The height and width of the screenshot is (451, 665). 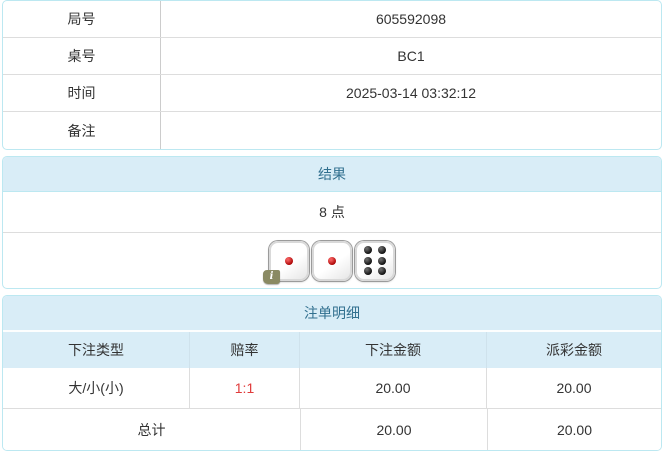 I want to click on col-bet-type: 下注类型, so click(x=96, y=350).